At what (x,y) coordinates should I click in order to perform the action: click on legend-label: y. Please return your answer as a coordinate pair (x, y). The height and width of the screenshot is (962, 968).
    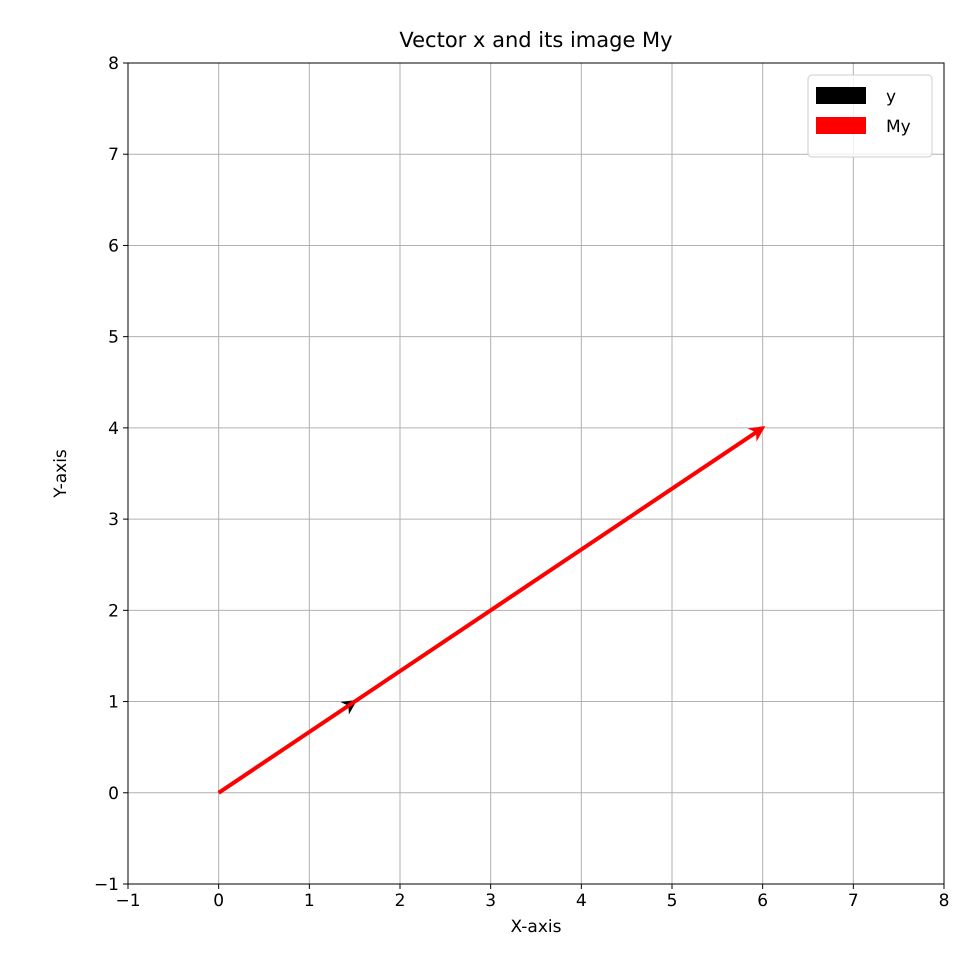
    Looking at the image, I should click on (891, 97).